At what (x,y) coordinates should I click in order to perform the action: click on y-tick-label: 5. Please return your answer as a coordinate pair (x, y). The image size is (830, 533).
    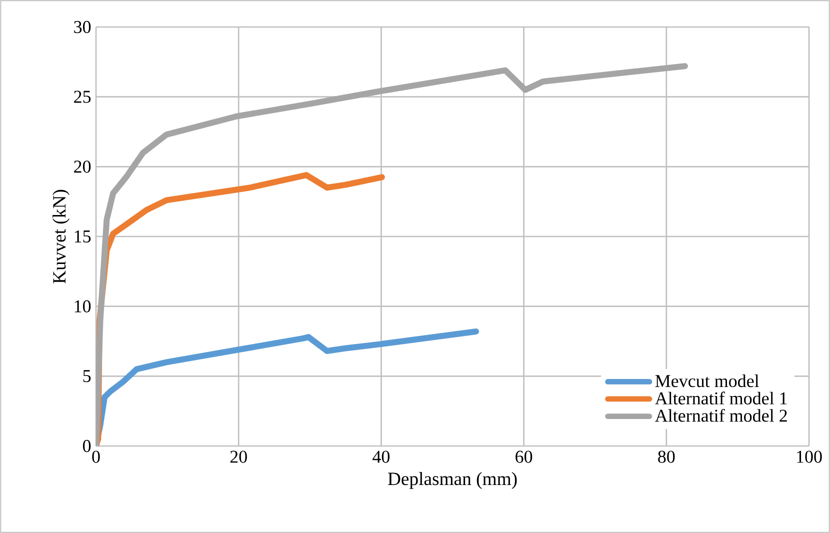
    Looking at the image, I should click on (87, 376).